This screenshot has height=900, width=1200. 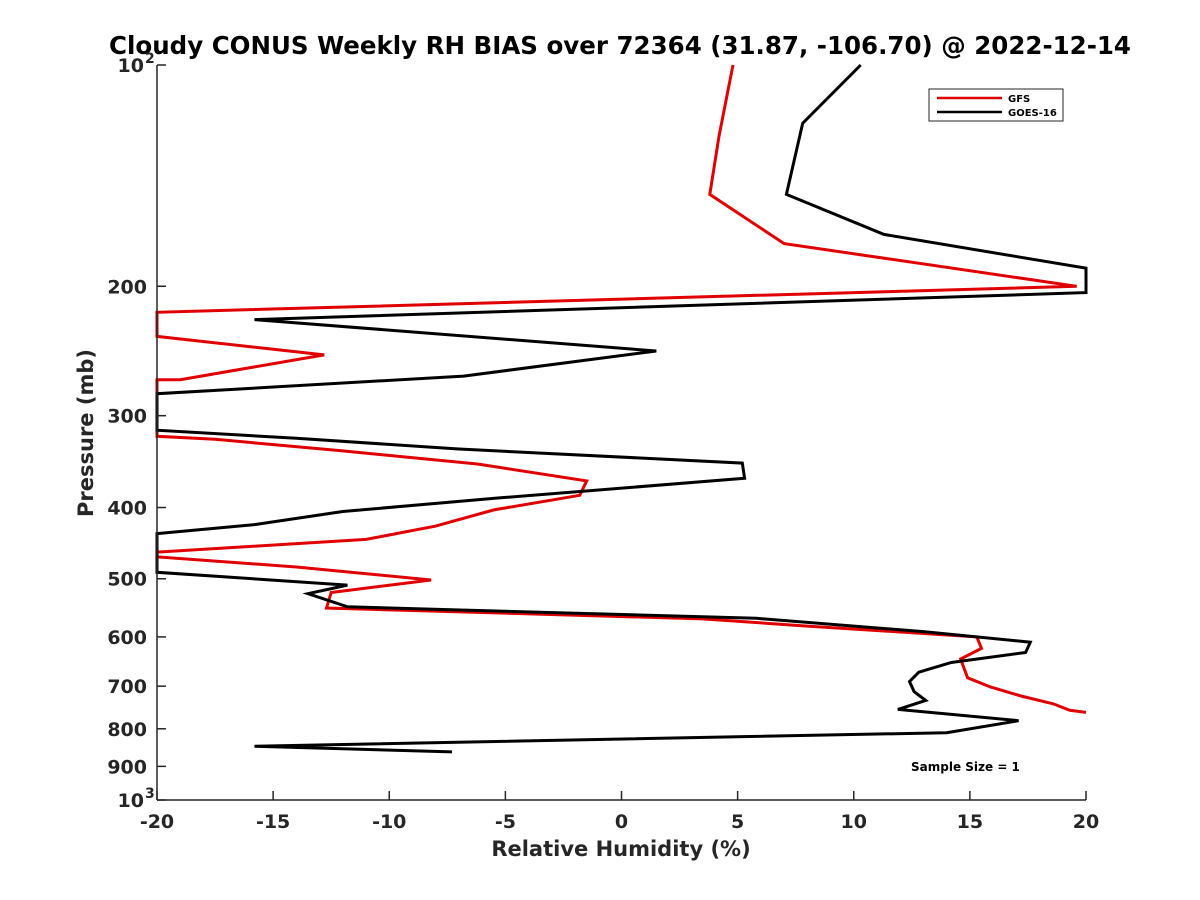 I want to click on x-tick-label: 20, so click(x=1086, y=822).